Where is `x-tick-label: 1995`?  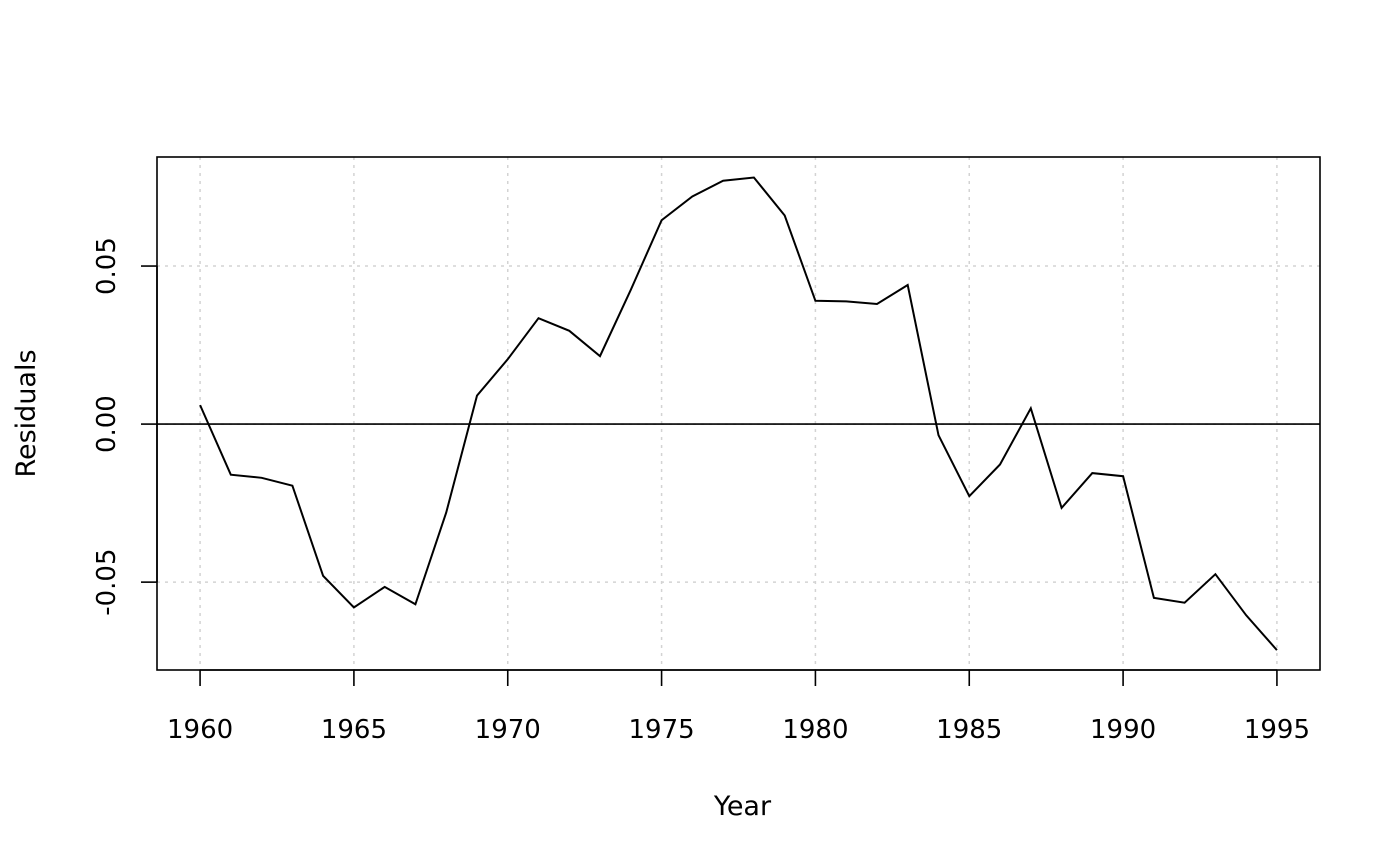
x-tick-label: 1995 is located at coordinates (1277, 730).